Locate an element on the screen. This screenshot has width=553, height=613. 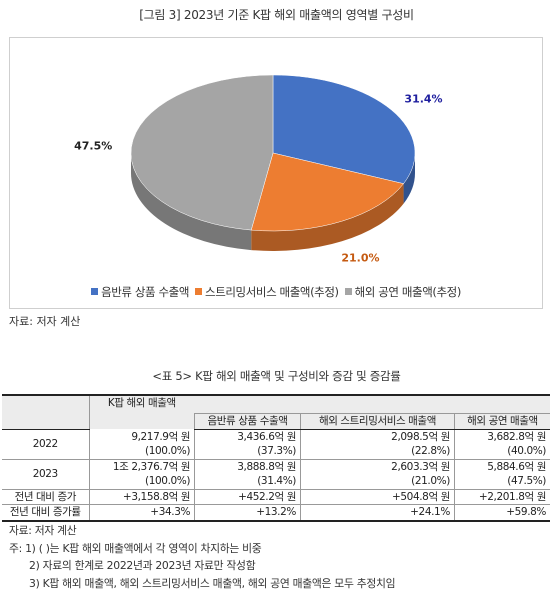
legend-label: 해외 공연 매출액(추정) is located at coordinates (408, 292).